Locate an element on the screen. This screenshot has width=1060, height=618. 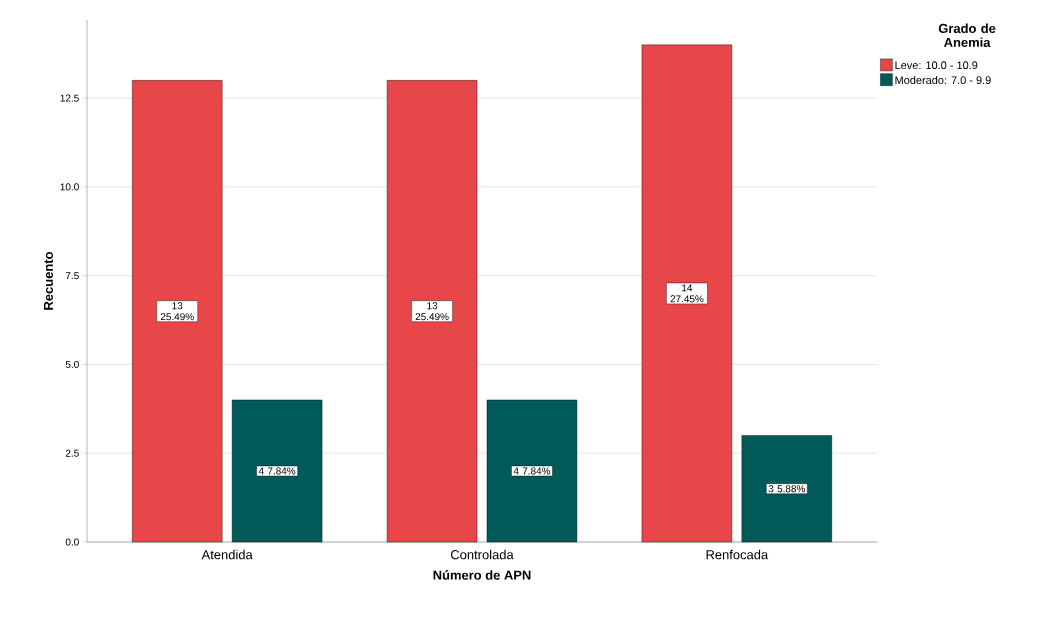
y-tick-label: 2.5 is located at coordinates (72, 453).